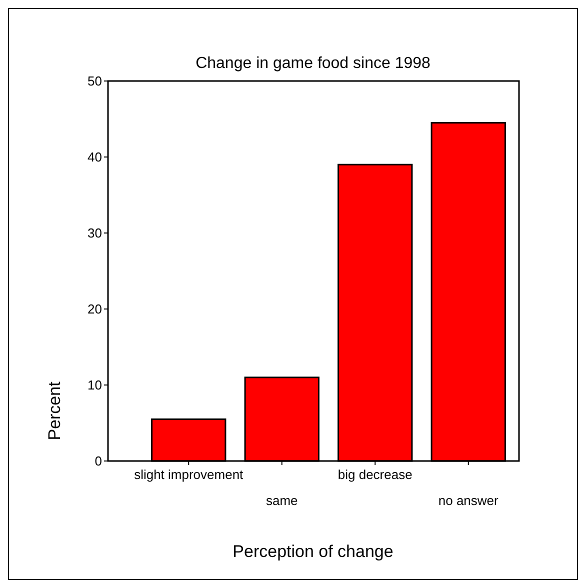  I want to click on x-tick-label: same, so click(282, 500).